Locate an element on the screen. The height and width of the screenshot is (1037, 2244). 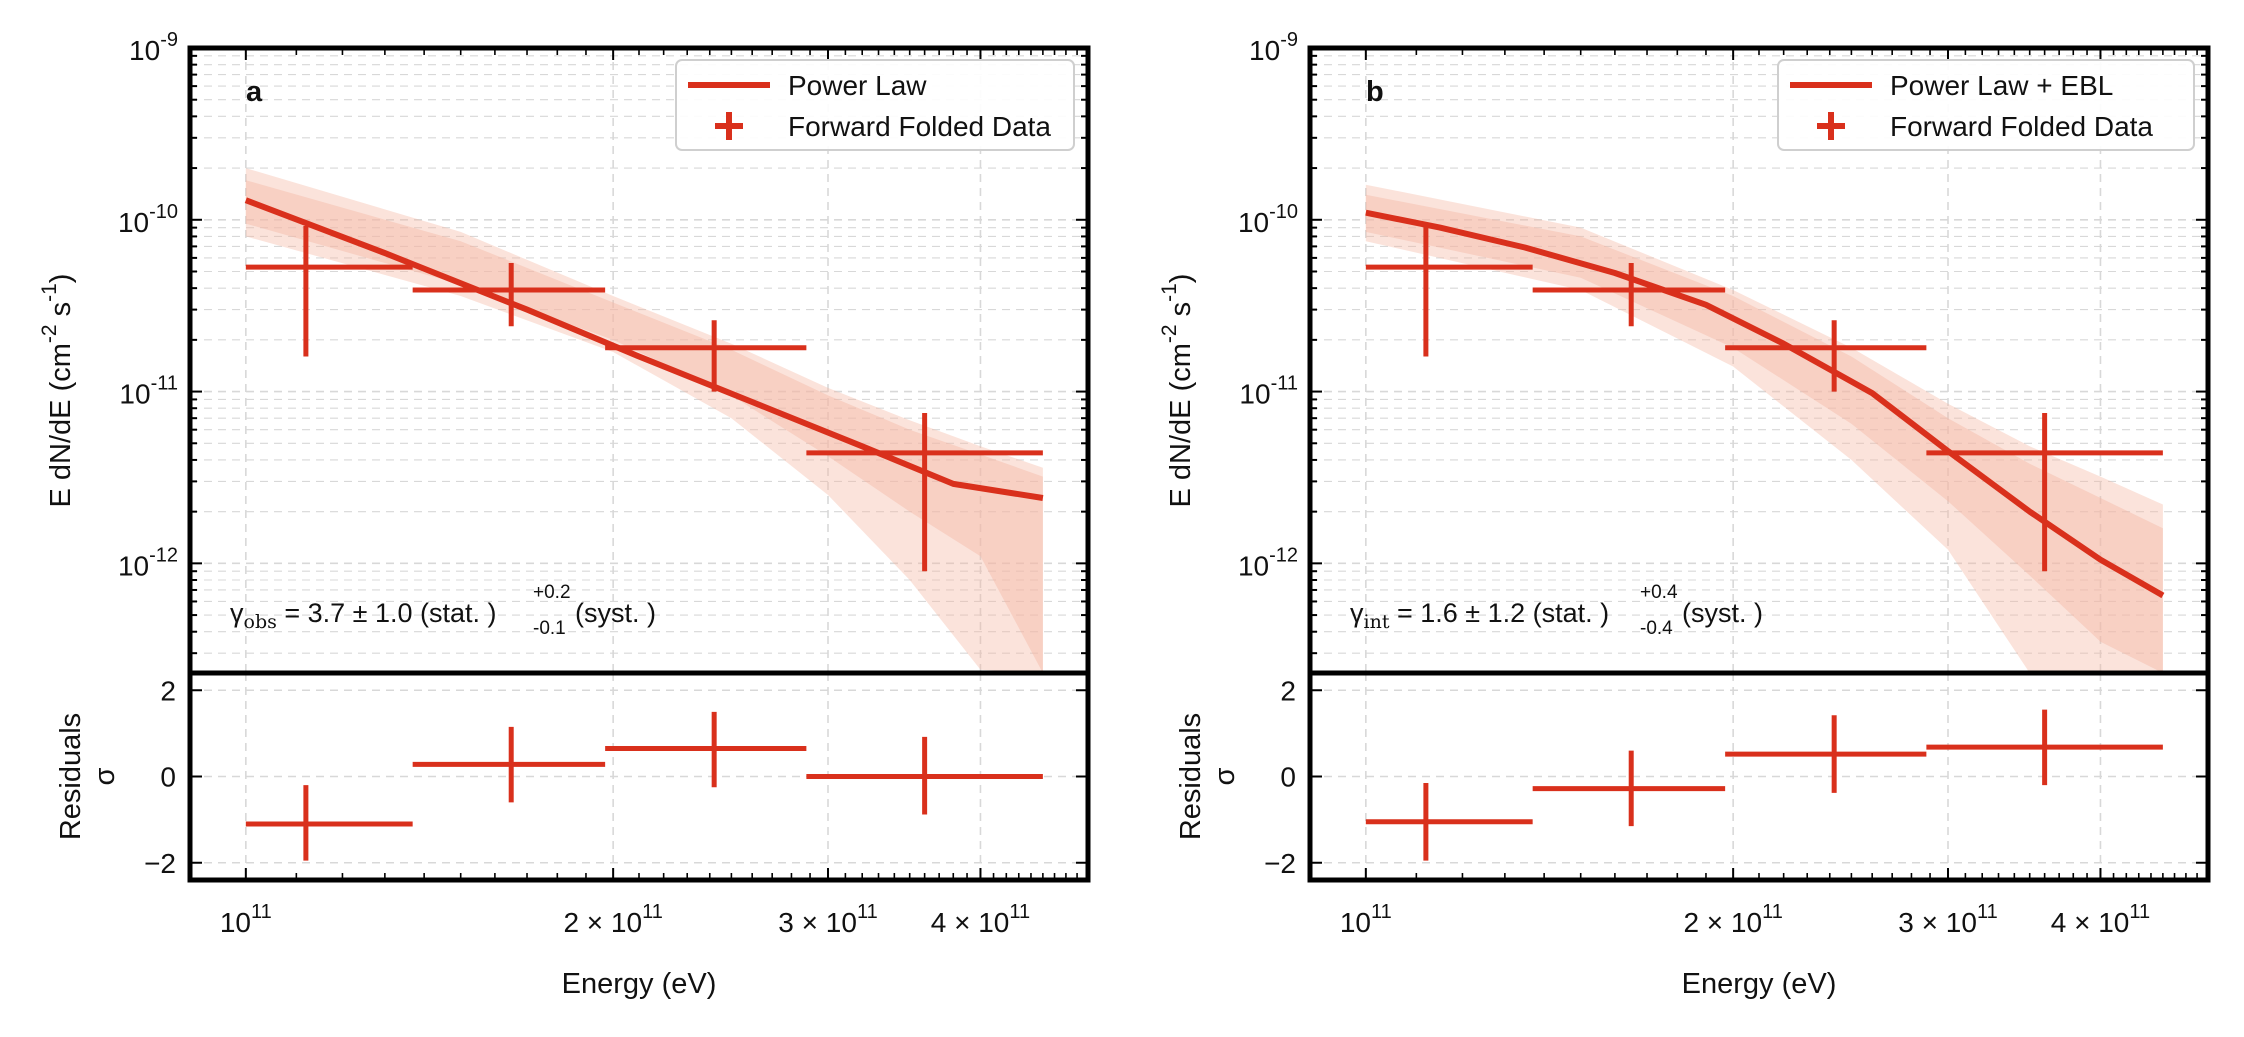
gamma-annotation: γint = 1.6 ± 1.2 (stat. ) is located at coordinates (1479, 615).